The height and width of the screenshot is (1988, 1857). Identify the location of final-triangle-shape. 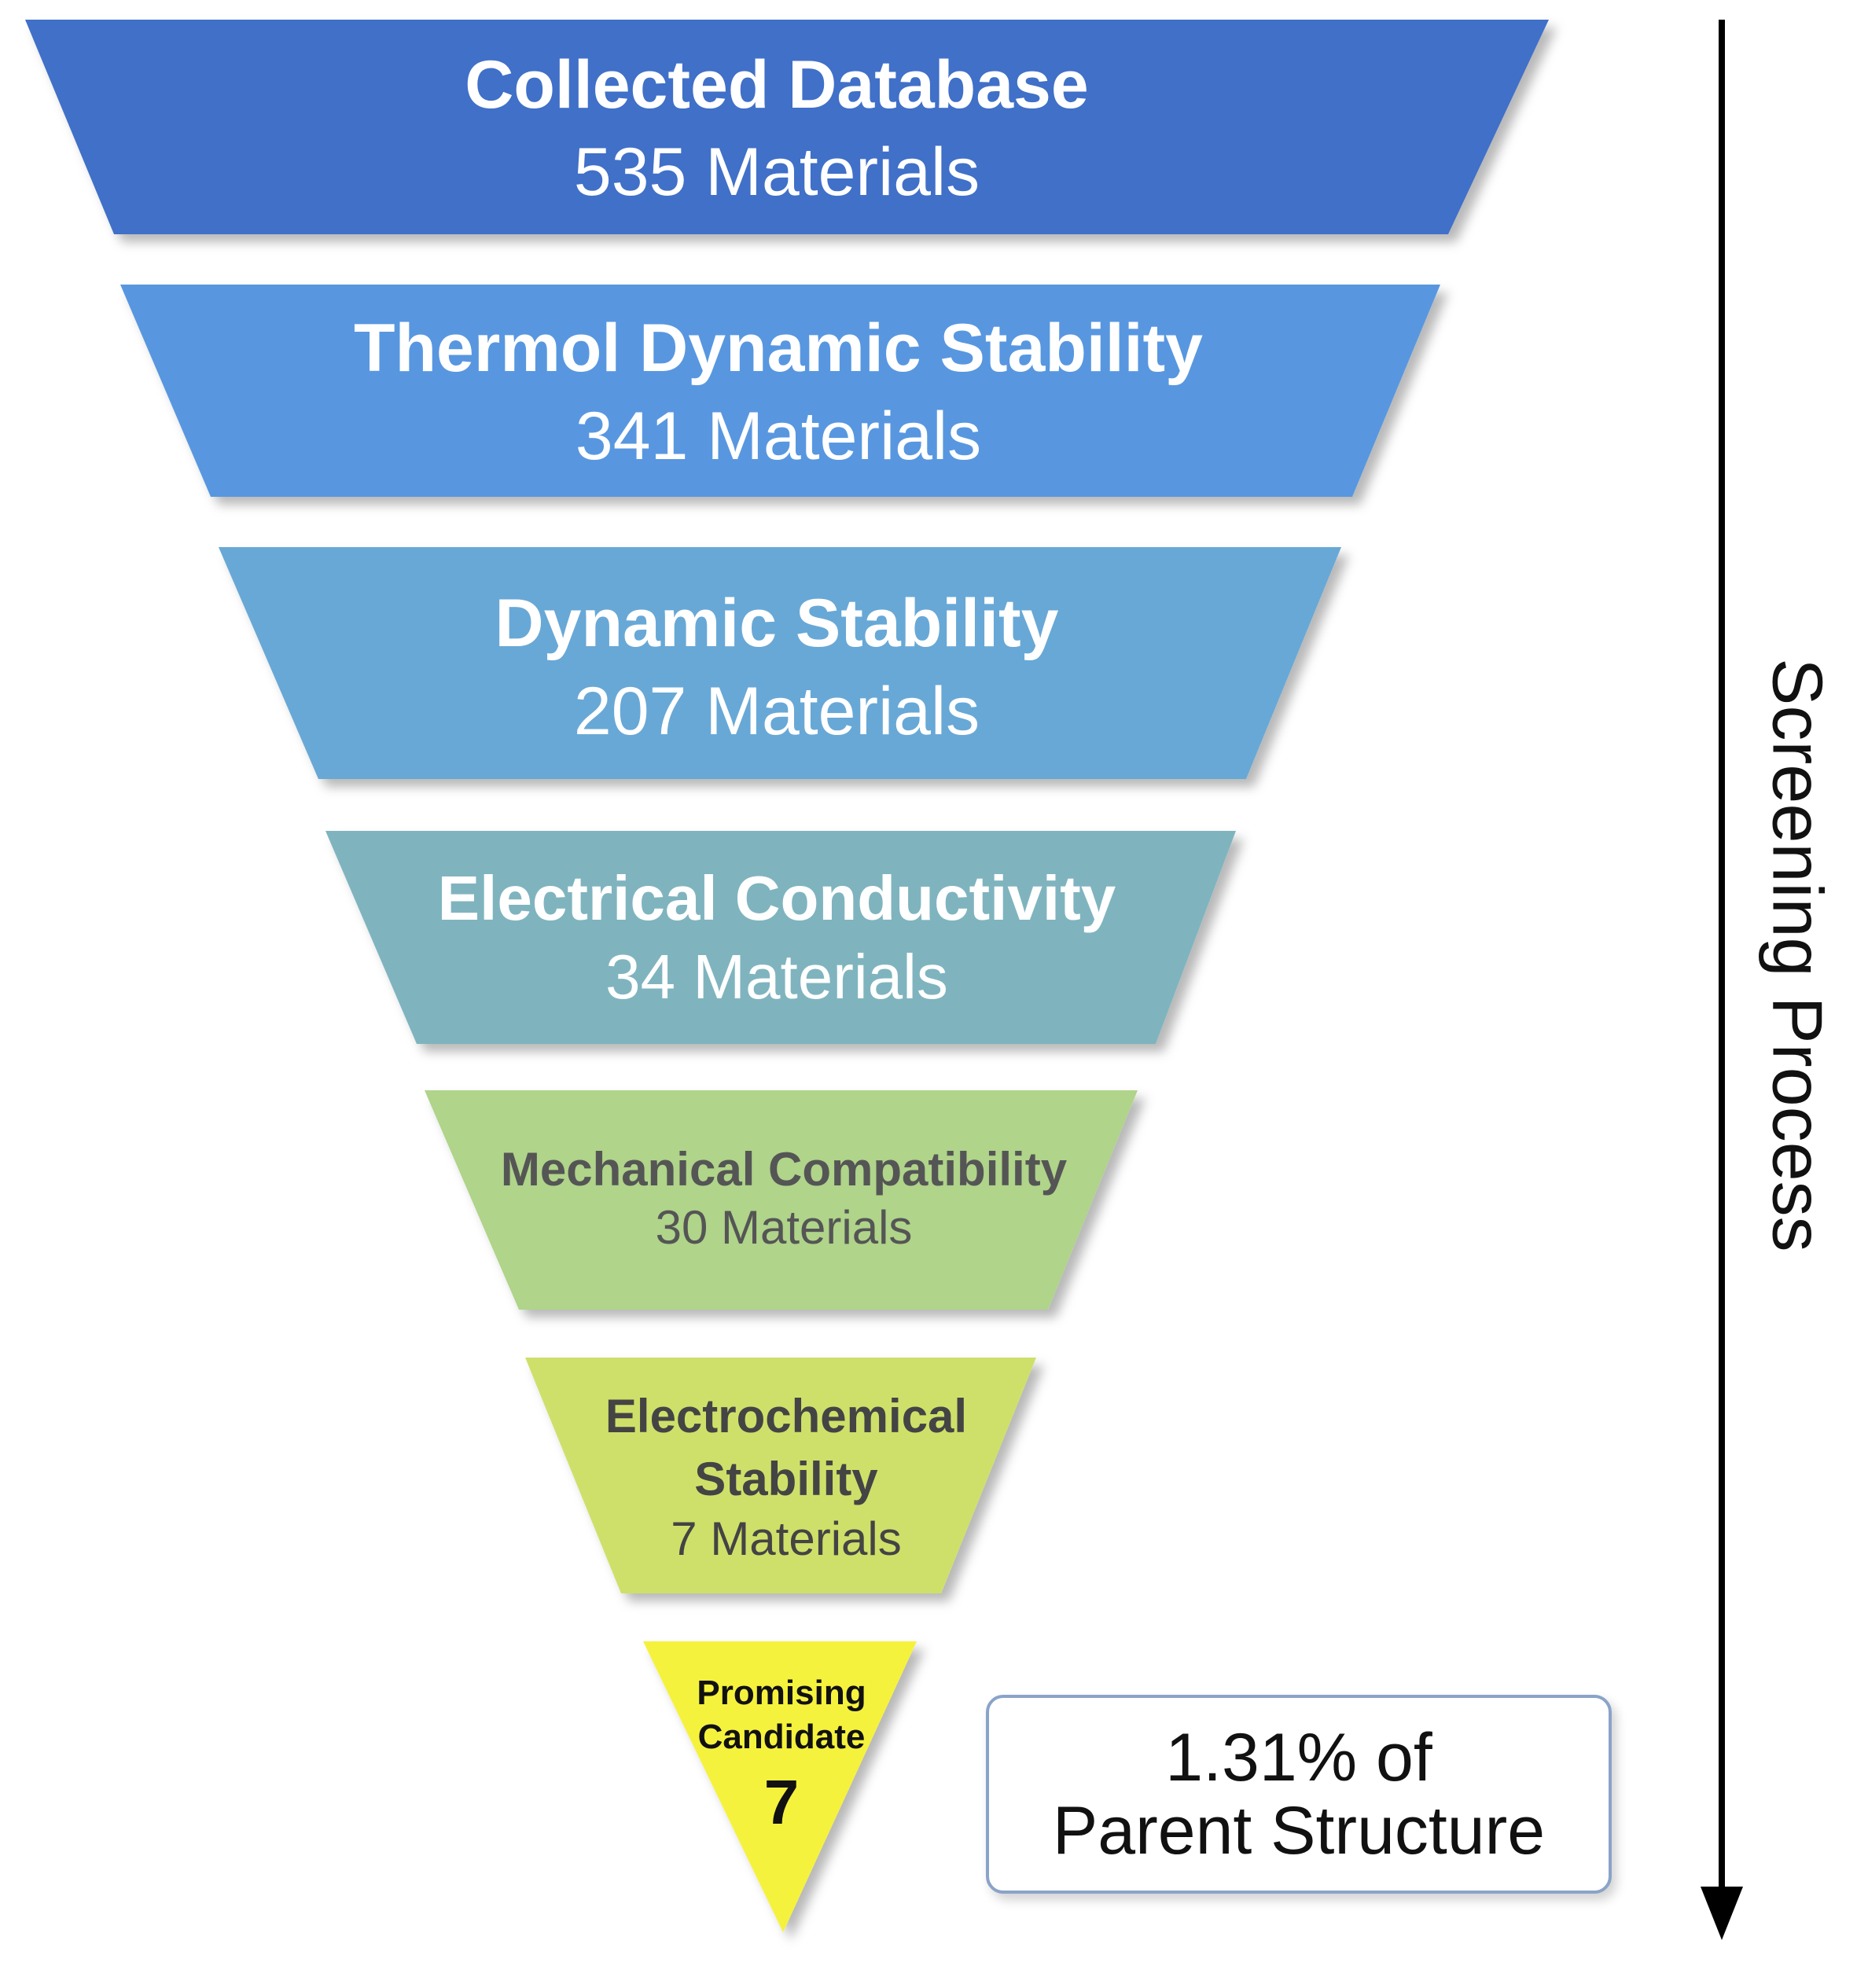
(780, 1786).